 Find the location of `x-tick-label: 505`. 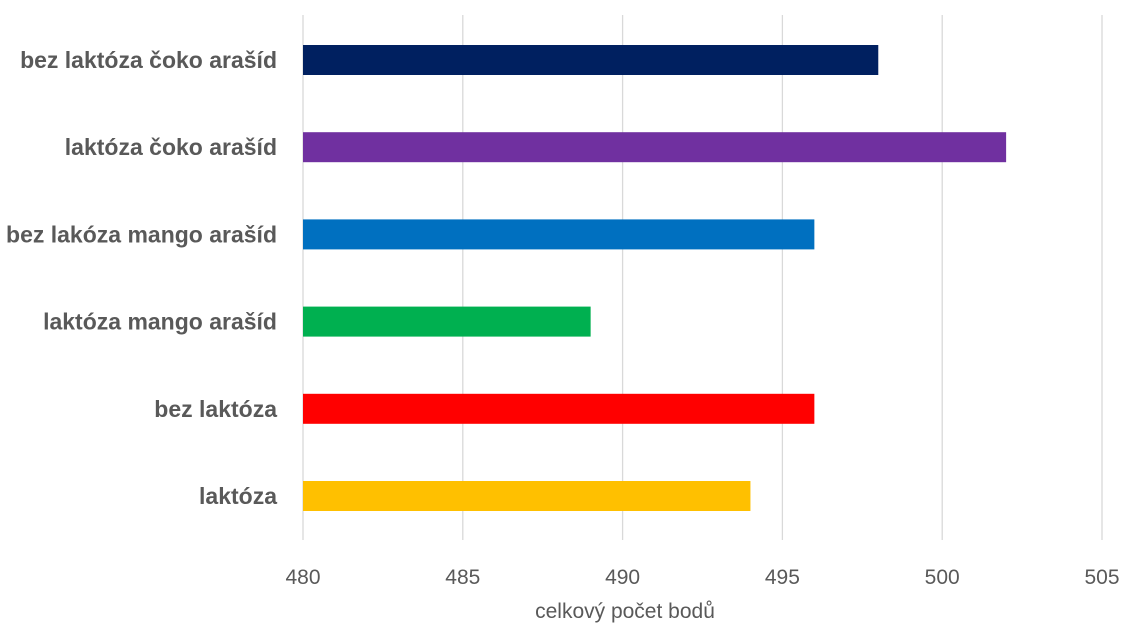

x-tick-label: 505 is located at coordinates (1101, 577).